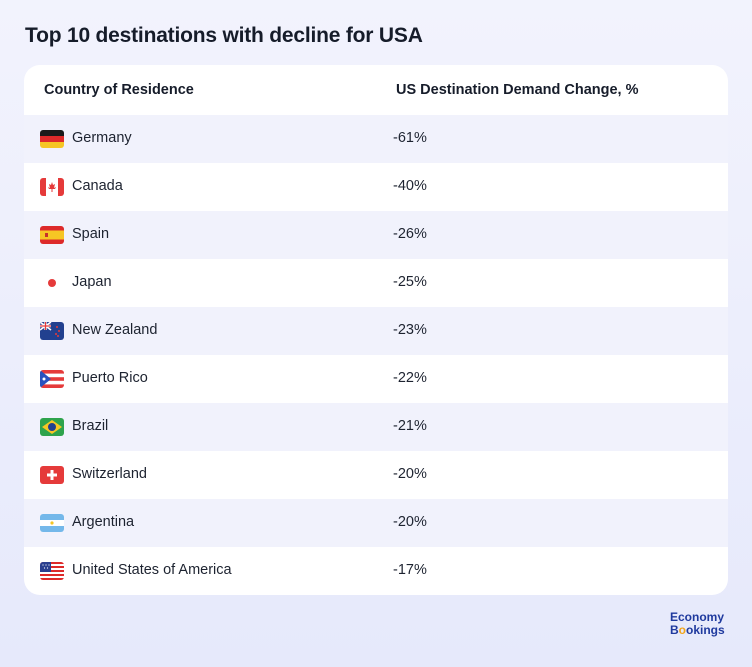  I want to click on table-row: Canada -40%, so click(376, 187).